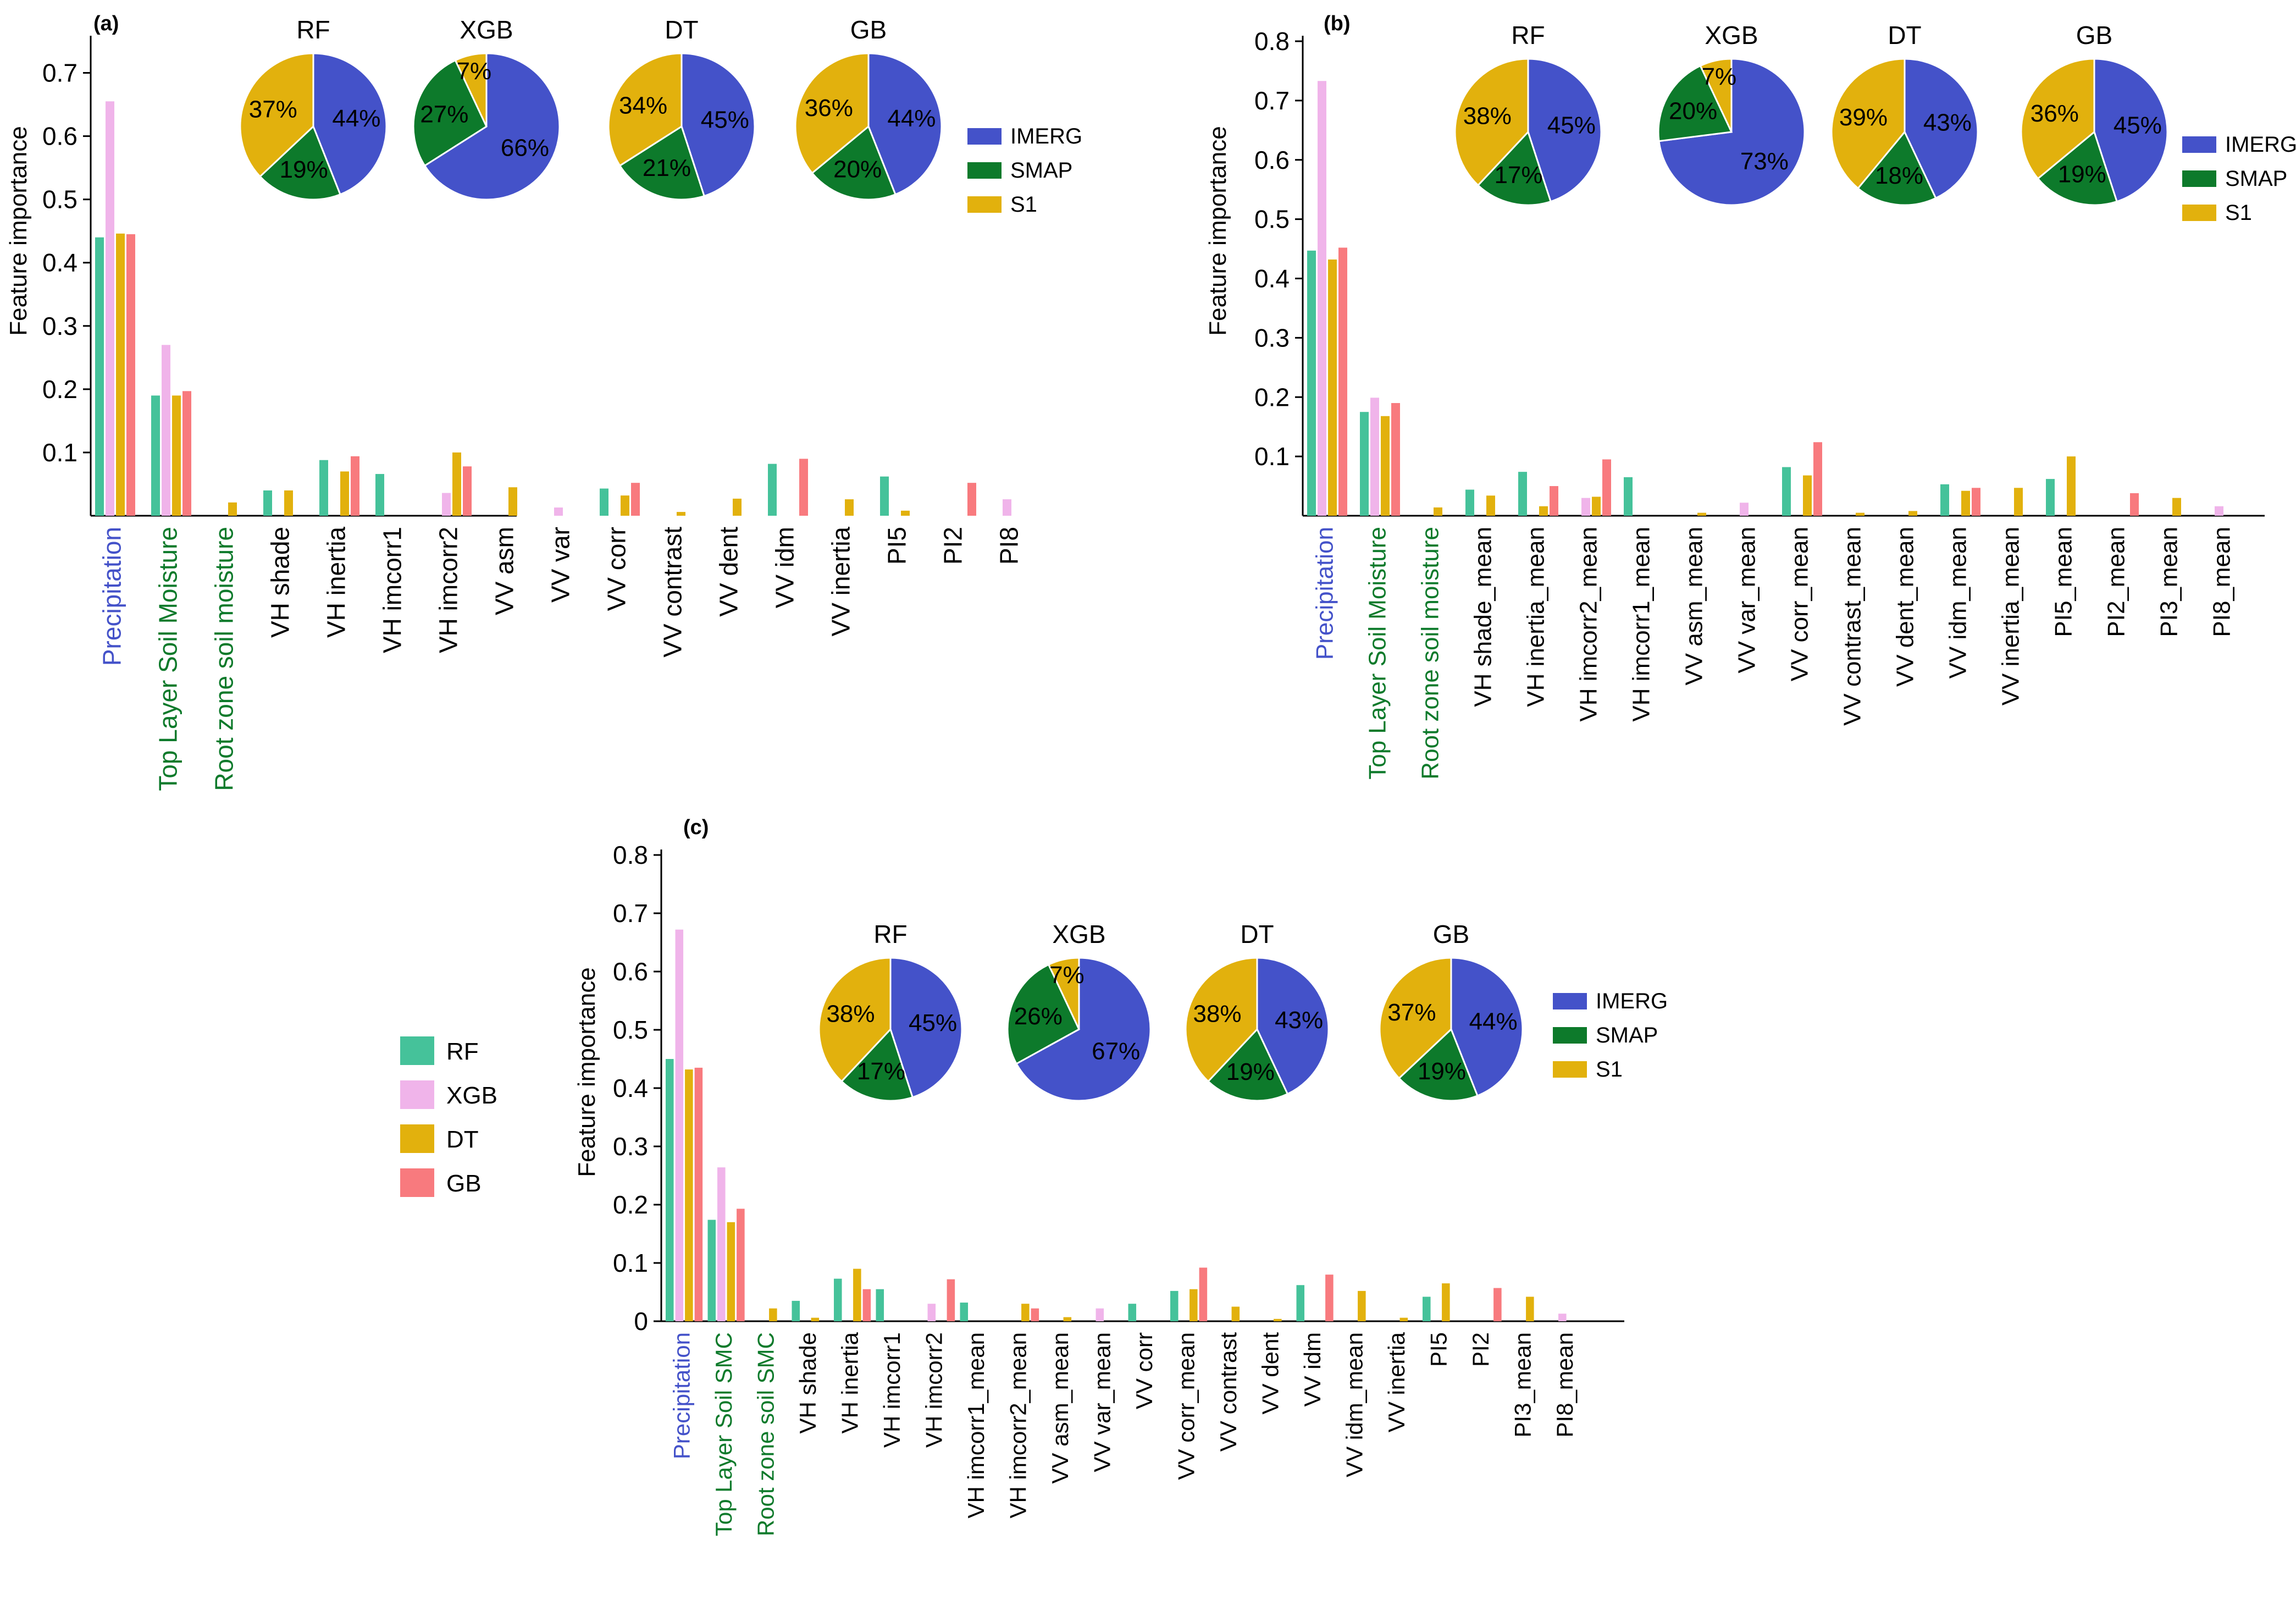  Describe the element at coordinates (1565, 1385) in the screenshot. I see `x-category-label: PI8_mean` at that location.